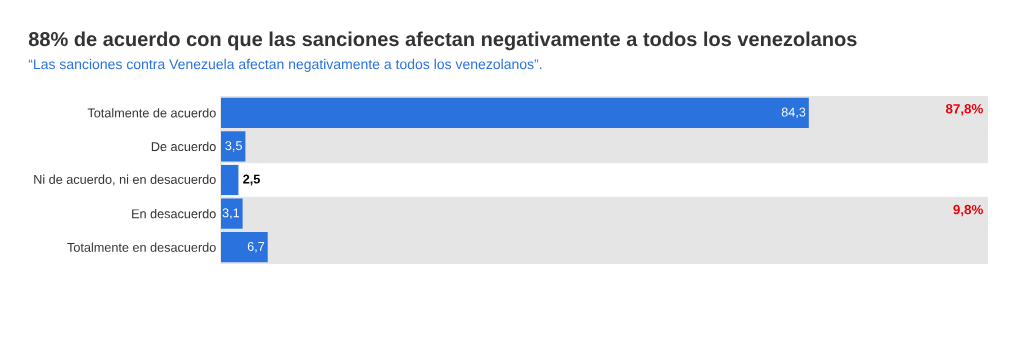  Describe the element at coordinates (151, 113) in the screenshot. I see `y-tick-label: Totalmente de acuerdo` at that location.